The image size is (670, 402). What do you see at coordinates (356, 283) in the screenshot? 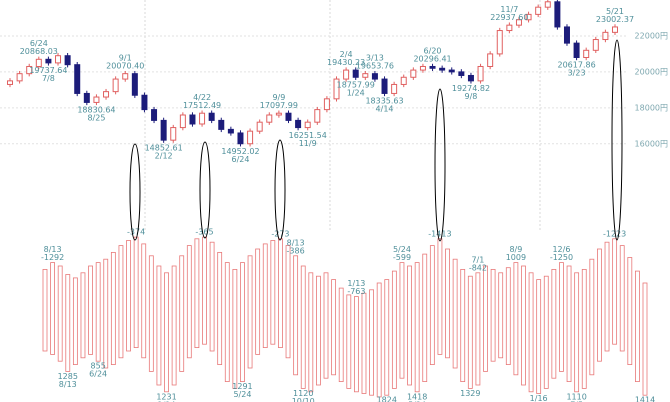
I see `annotation: 1/13` at bounding box center [356, 283].